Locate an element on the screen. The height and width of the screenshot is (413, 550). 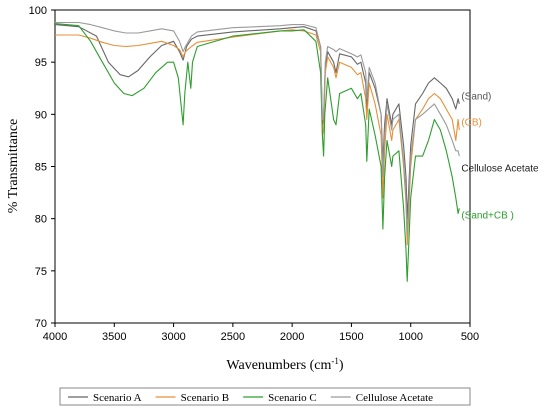
legend-label: Scenario A is located at coordinates (117, 398).